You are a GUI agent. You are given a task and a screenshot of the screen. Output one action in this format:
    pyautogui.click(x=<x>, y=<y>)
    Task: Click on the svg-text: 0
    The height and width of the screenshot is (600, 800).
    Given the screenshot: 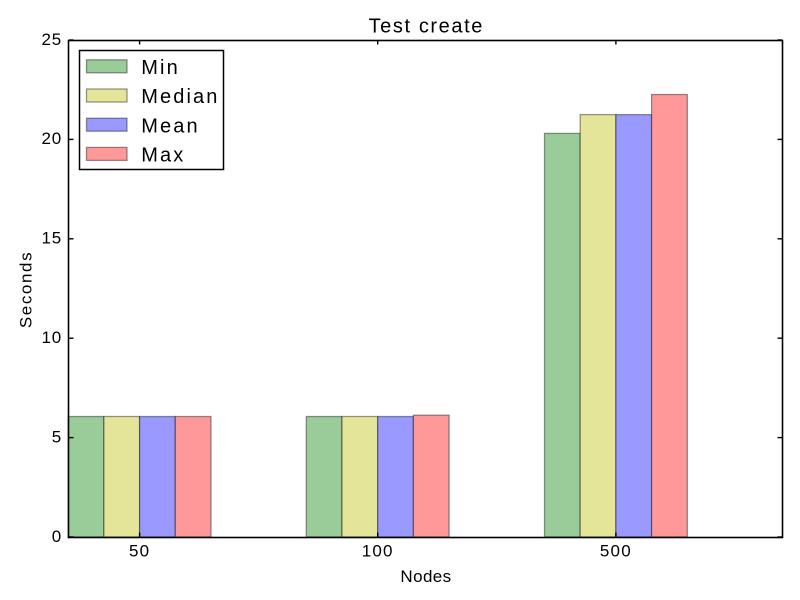 What is the action you would take?
    pyautogui.click(x=57, y=536)
    